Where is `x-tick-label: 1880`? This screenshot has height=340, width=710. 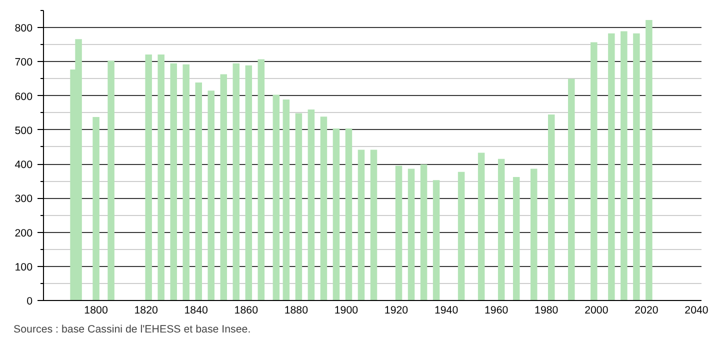 x-tick-label: 1880 is located at coordinates (296, 310).